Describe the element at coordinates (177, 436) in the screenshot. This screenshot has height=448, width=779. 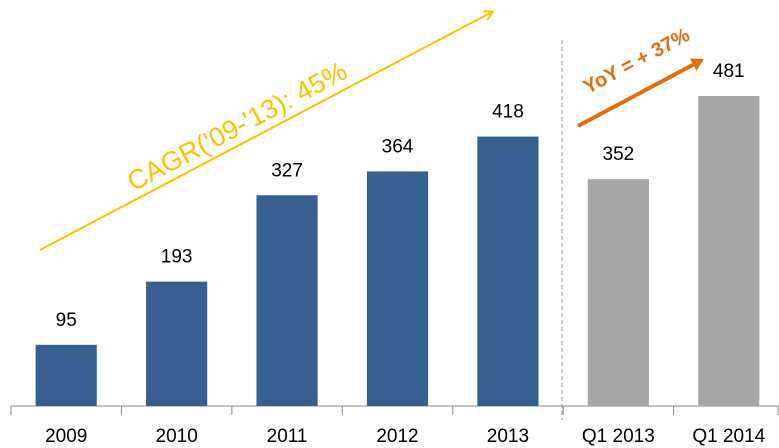
I see `x-tick-label: 2010` at that location.